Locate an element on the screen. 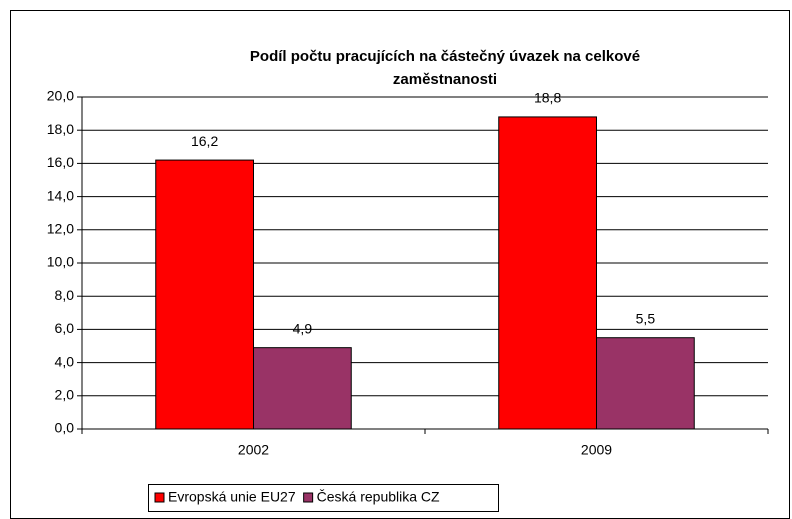 This screenshot has height=519, width=792. legend-box is located at coordinates (323, 498).